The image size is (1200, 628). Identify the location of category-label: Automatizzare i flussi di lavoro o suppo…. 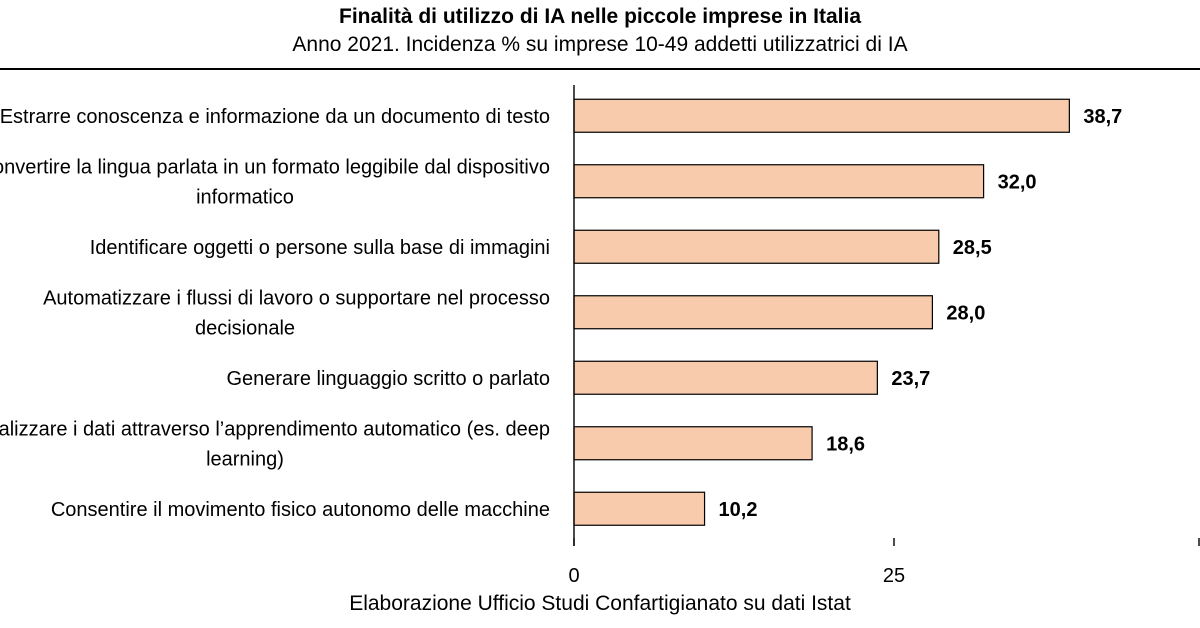
(296, 298).